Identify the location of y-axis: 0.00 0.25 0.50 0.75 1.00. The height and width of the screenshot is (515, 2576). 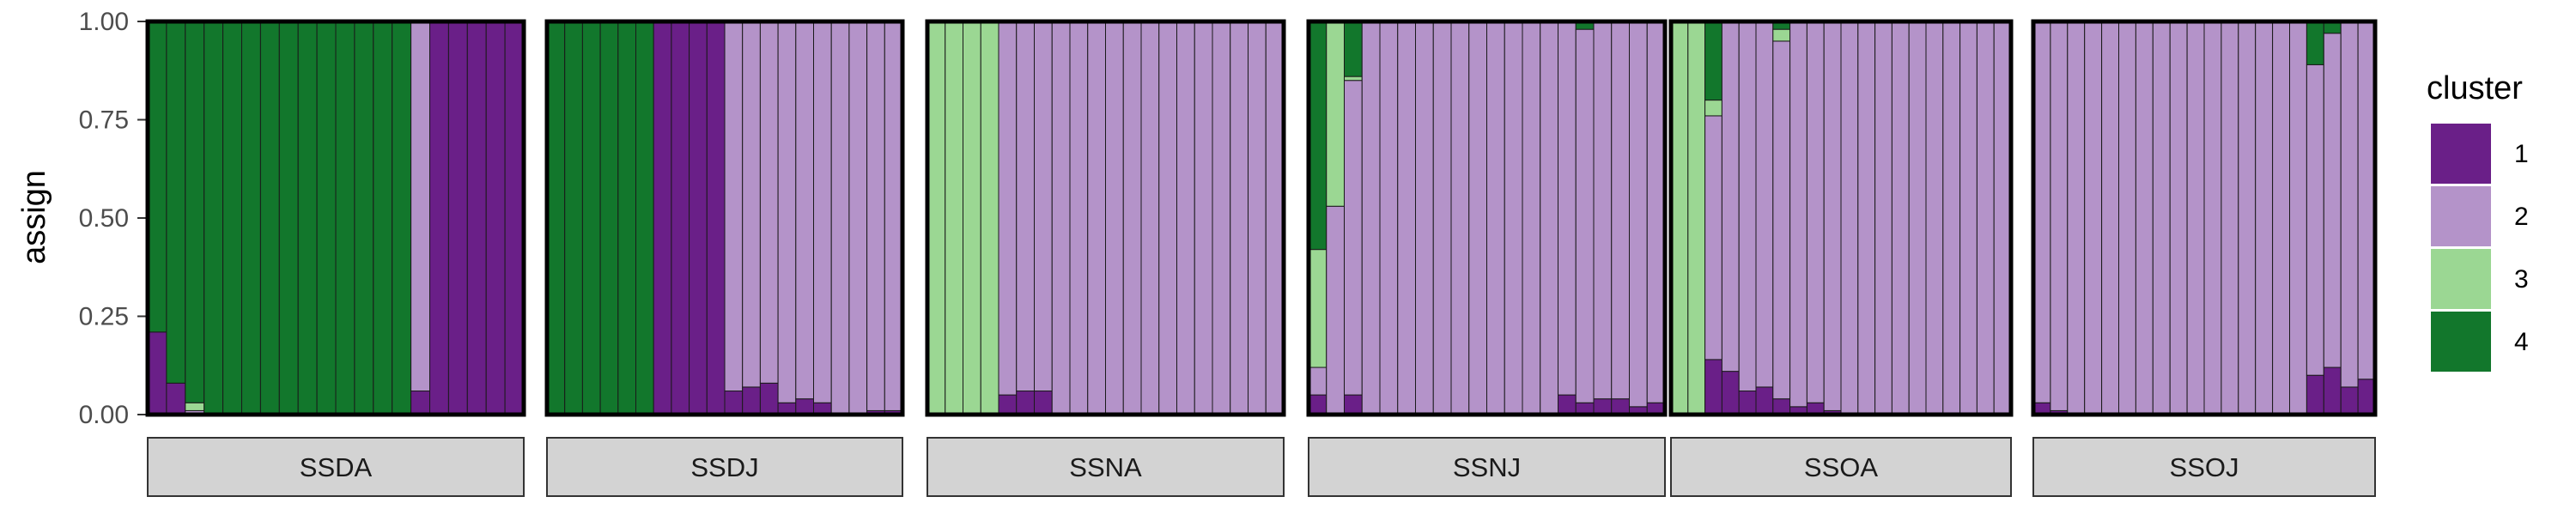
(112, 218).